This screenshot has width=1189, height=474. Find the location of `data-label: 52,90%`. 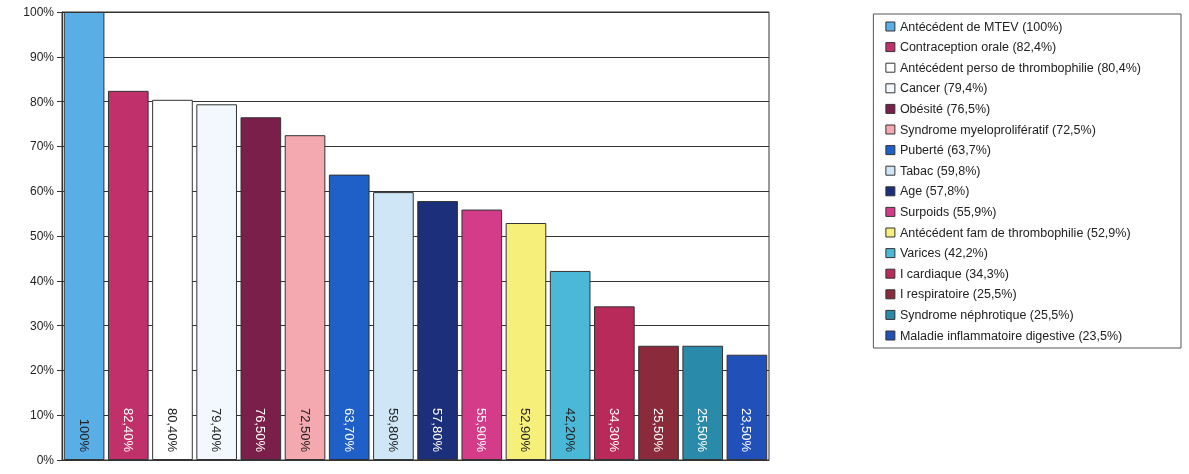

data-label: 52,90% is located at coordinates (526, 430).